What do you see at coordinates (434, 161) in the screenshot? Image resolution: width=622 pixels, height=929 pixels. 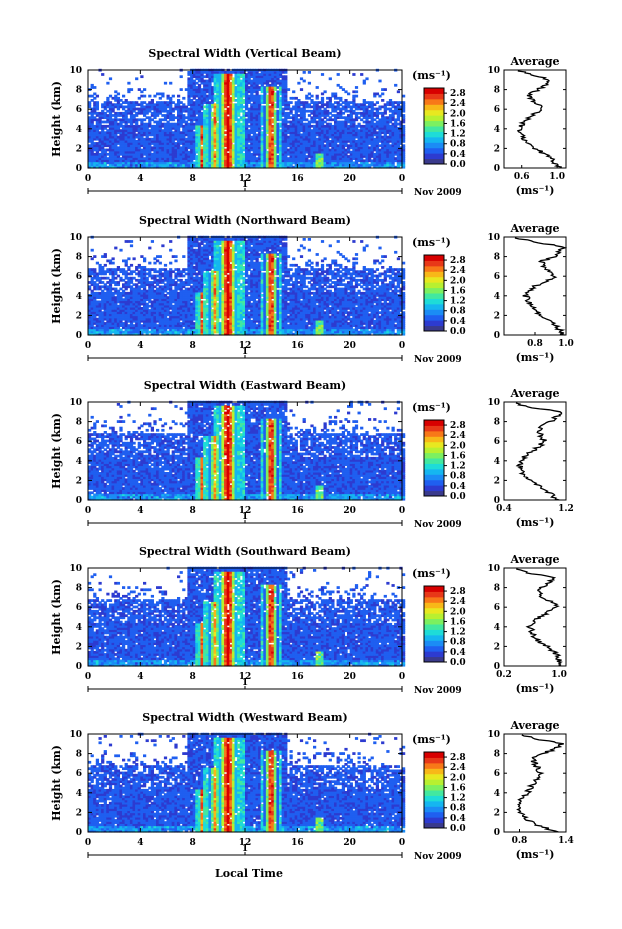 I see `colorbar-swatch` at bounding box center [434, 161].